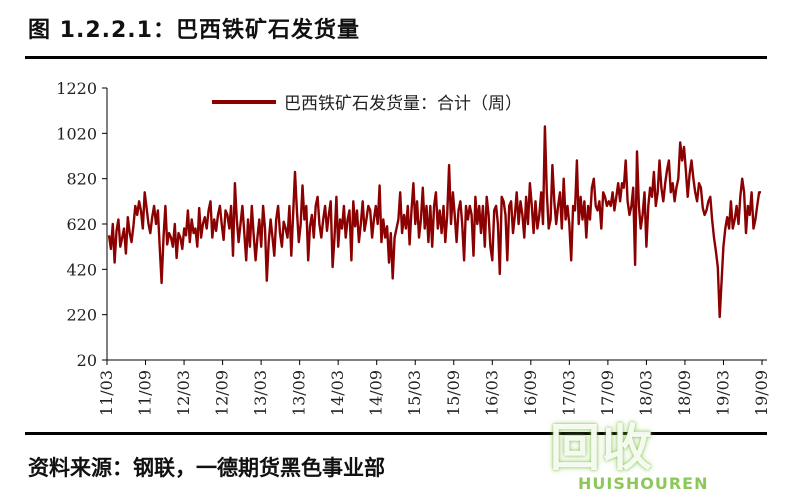 The height and width of the screenshot is (500, 800). What do you see at coordinates (530, 393) in the screenshot?
I see `x-tick-label: 16/09` at bounding box center [530, 393].